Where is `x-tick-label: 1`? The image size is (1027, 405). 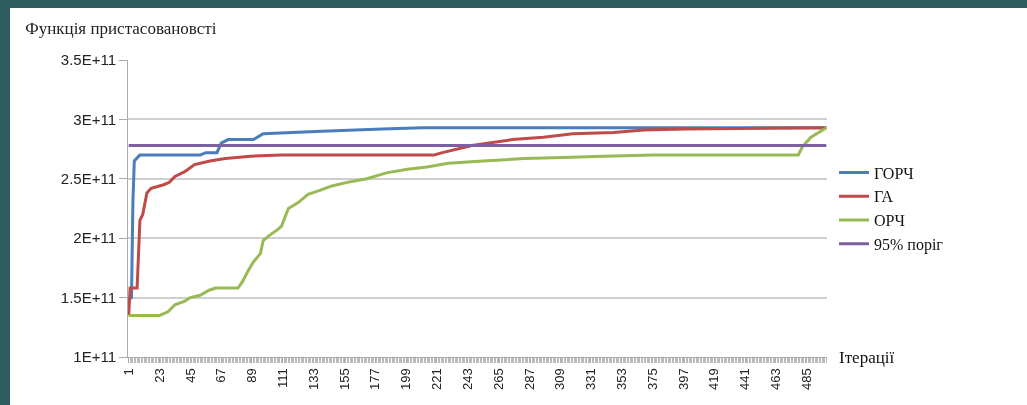
x-tick-label: 1 is located at coordinates (128, 372).